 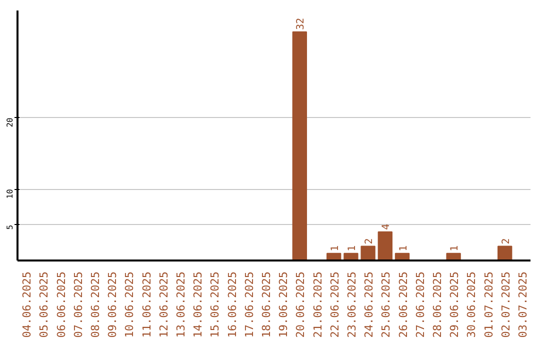 What do you see at coordinates (61, 304) in the screenshot?
I see `x-tick-label: 06.06.2025` at bounding box center [61, 304].